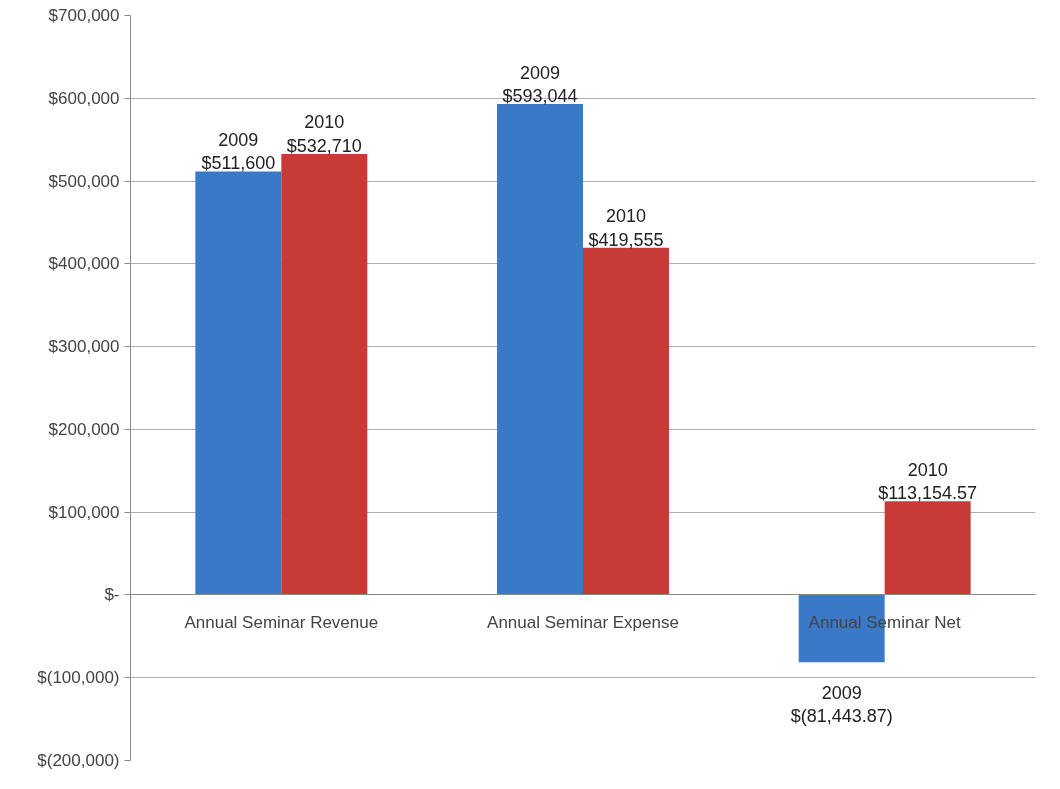 The image size is (1060, 789). What do you see at coordinates (84, 181) in the screenshot?
I see `y-tick-label: $500,000` at bounding box center [84, 181].